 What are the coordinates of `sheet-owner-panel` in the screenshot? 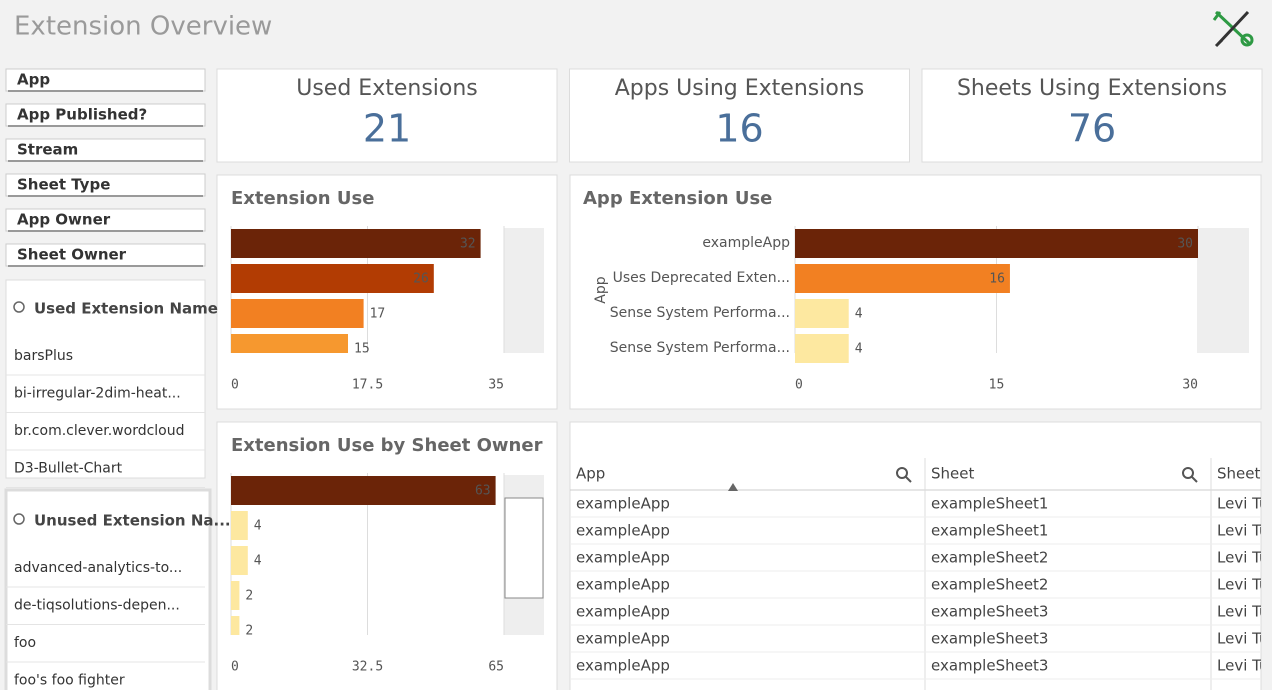 It's located at (387, 555).